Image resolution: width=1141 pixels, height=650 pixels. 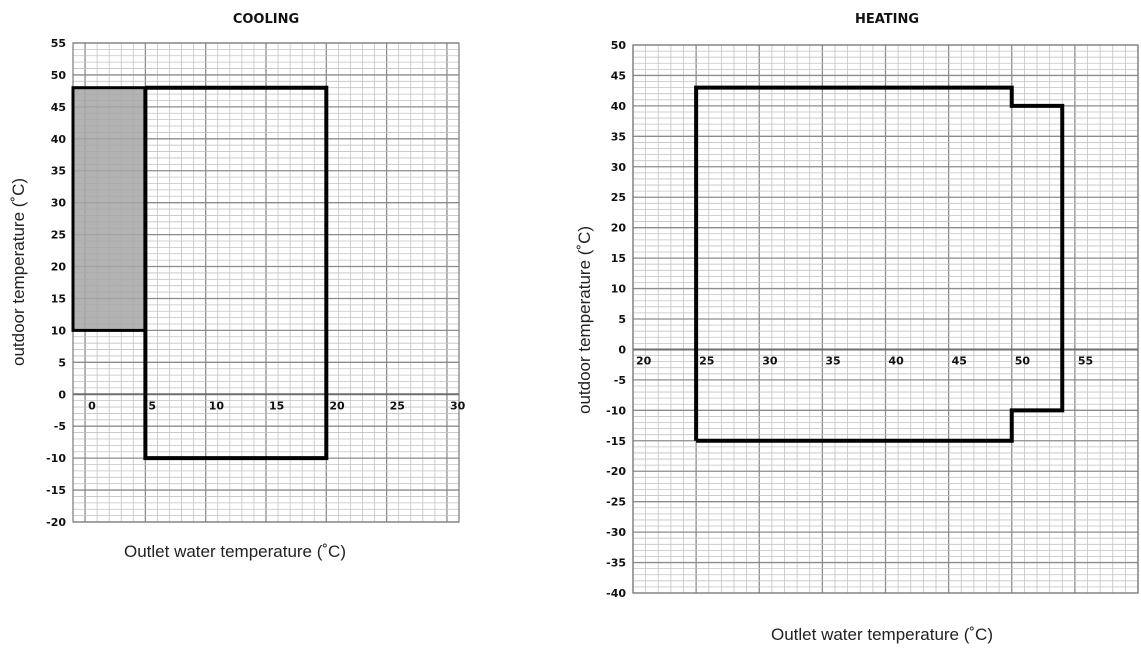 I want to click on cooling-boundary-line, so click(x=236, y=273).